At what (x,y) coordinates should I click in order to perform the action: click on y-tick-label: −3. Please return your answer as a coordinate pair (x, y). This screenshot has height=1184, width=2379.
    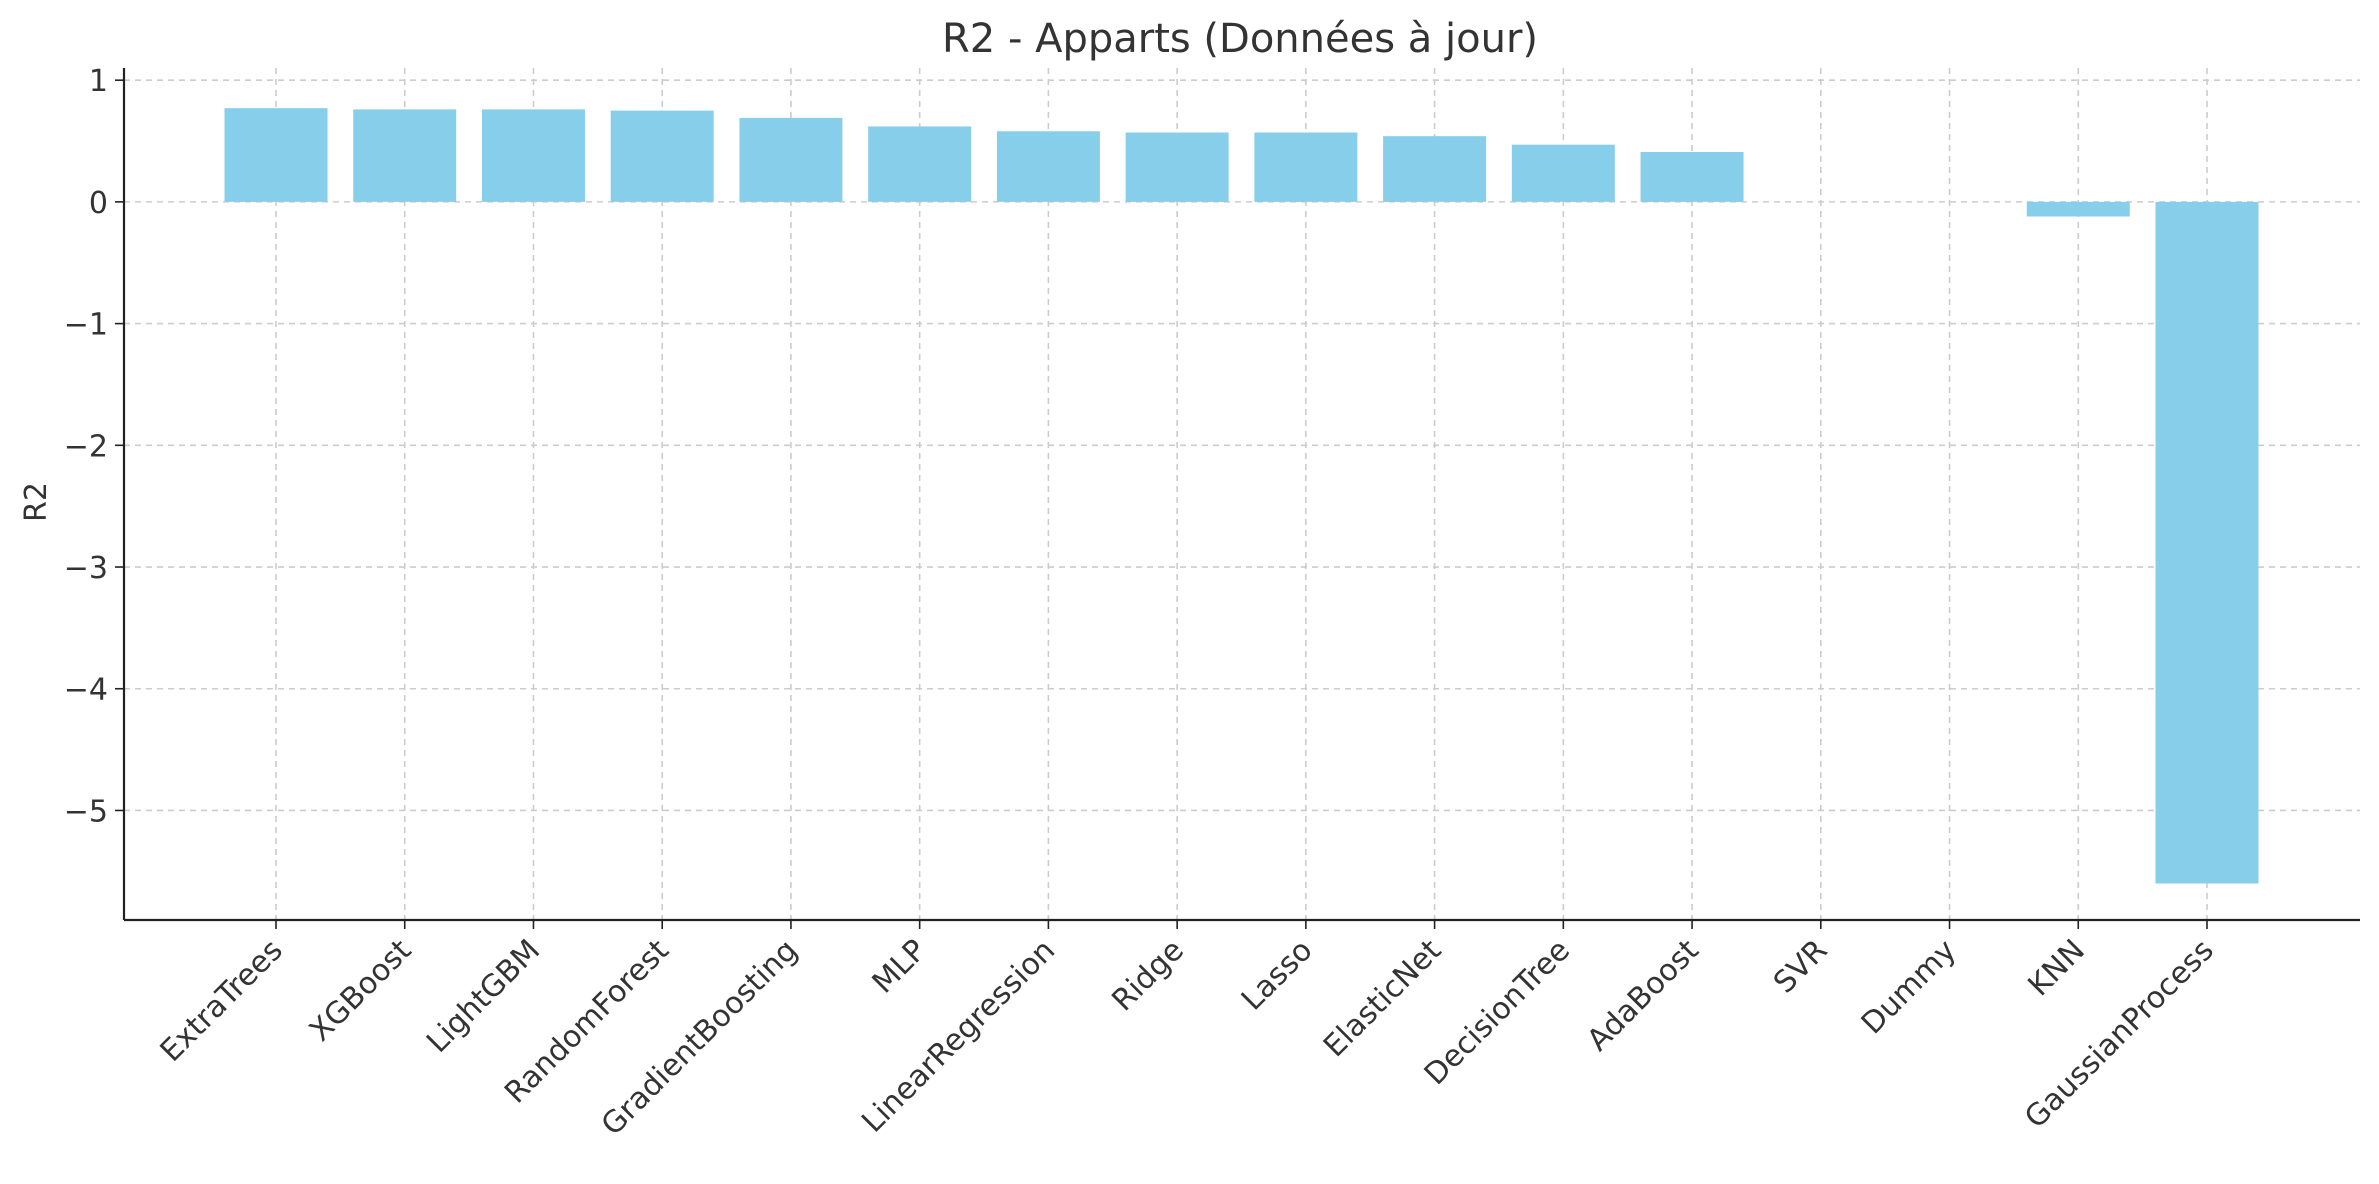
    Looking at the image, I should click on (86, 568).